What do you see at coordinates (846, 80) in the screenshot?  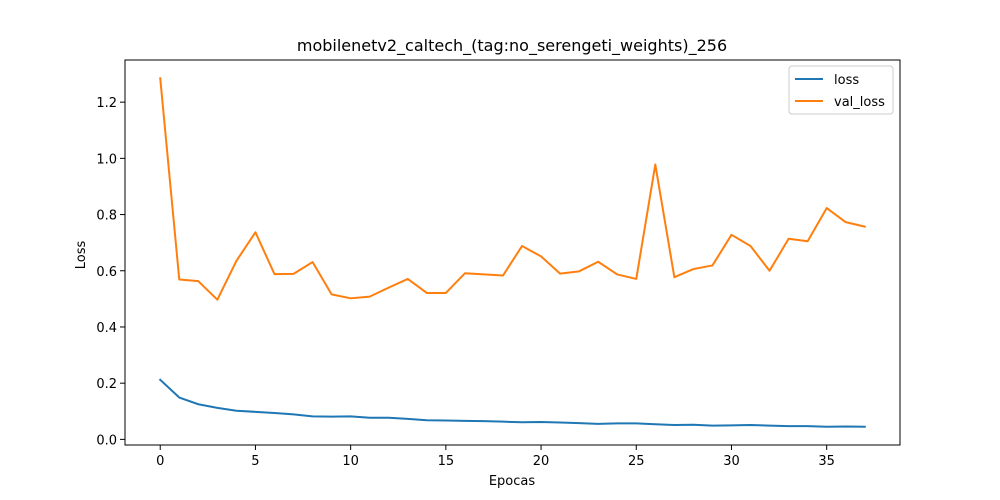 I see `legend-label: loss` at bounding box center [846, 80].